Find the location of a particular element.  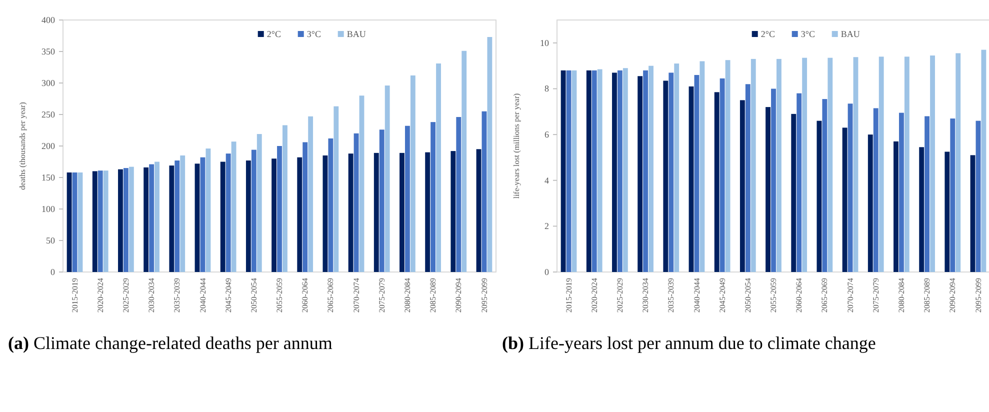

y-tick-label: 150 is located at coordinates (49, 177).